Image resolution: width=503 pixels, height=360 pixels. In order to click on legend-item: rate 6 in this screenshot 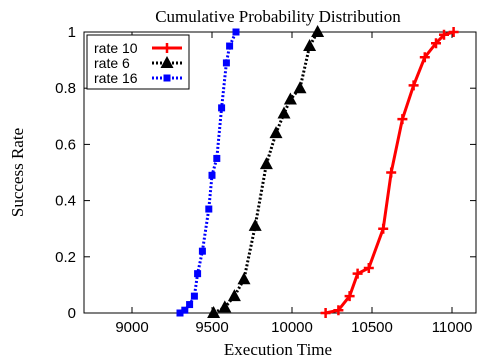, I will do `click(138, 63)`.